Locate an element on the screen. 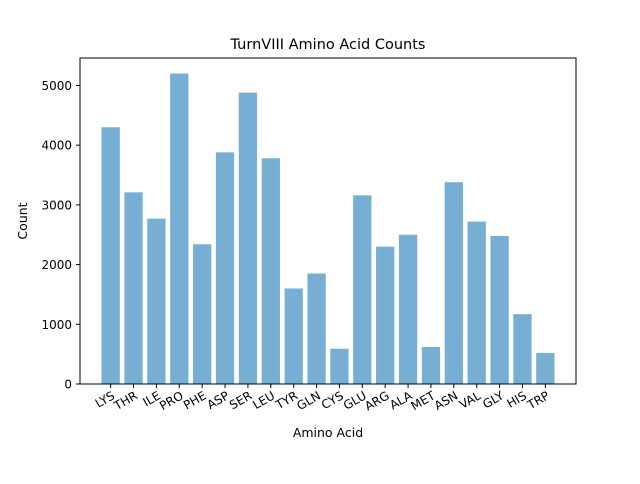 This screenshot has height=484, width=640. y-tick-label: 5000 is located at coordinates (56, 86).